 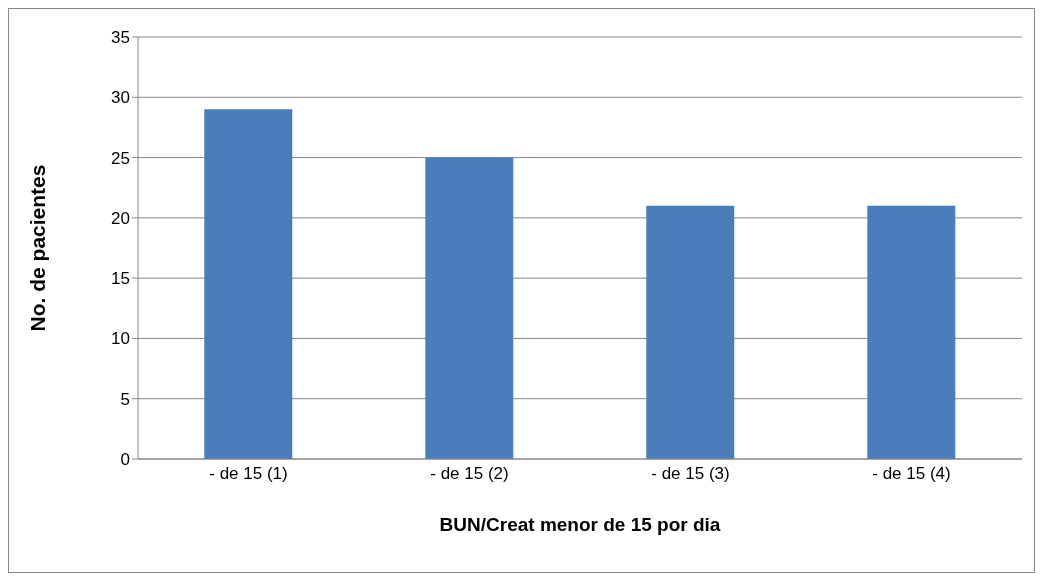 I want to click on x-tick-label: - de 15 (2), so click(x=469, y=474).